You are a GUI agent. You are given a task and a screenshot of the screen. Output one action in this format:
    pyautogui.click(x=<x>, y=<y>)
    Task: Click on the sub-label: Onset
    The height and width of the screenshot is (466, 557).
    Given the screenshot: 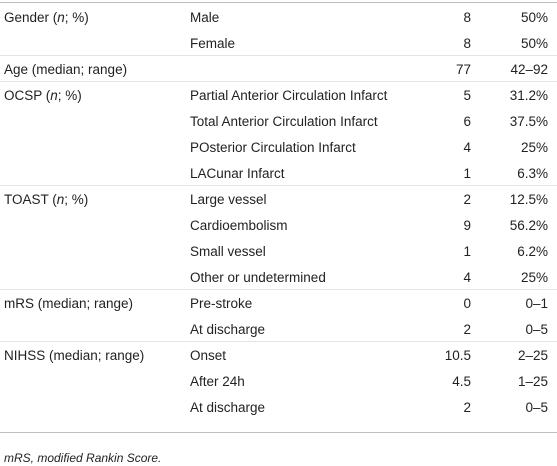 What is the action you would take?
    pyautogui.click(x=208, y=355)
    